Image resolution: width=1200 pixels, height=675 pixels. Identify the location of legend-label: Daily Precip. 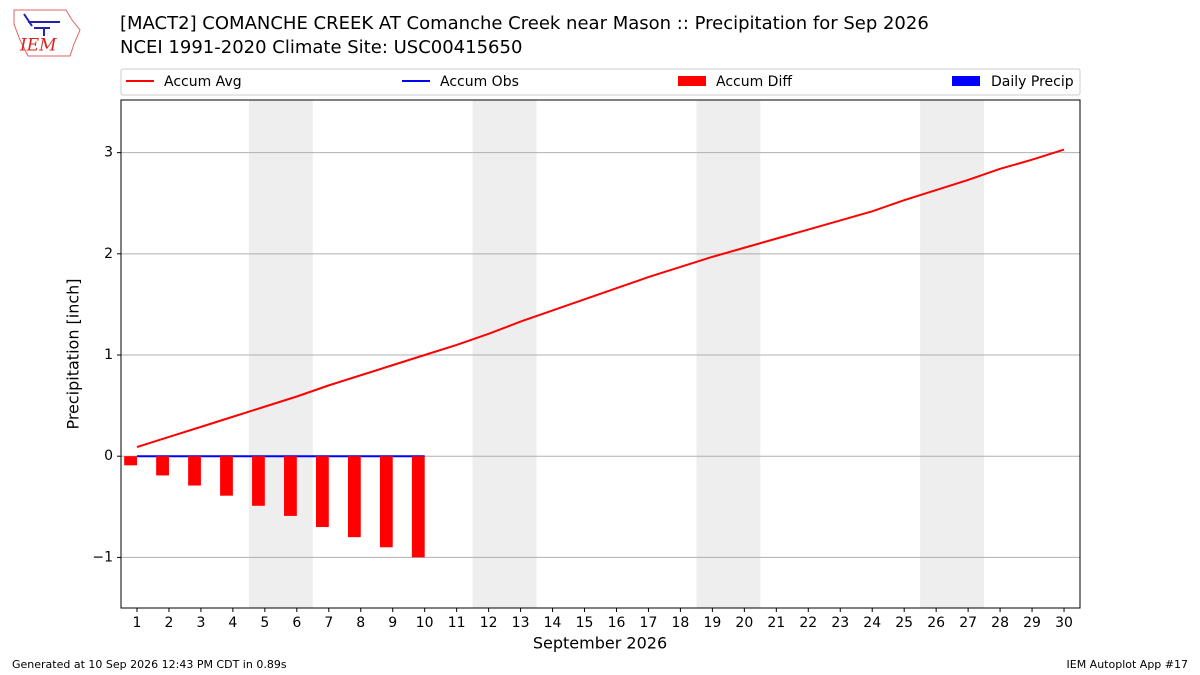
(1032, 82).